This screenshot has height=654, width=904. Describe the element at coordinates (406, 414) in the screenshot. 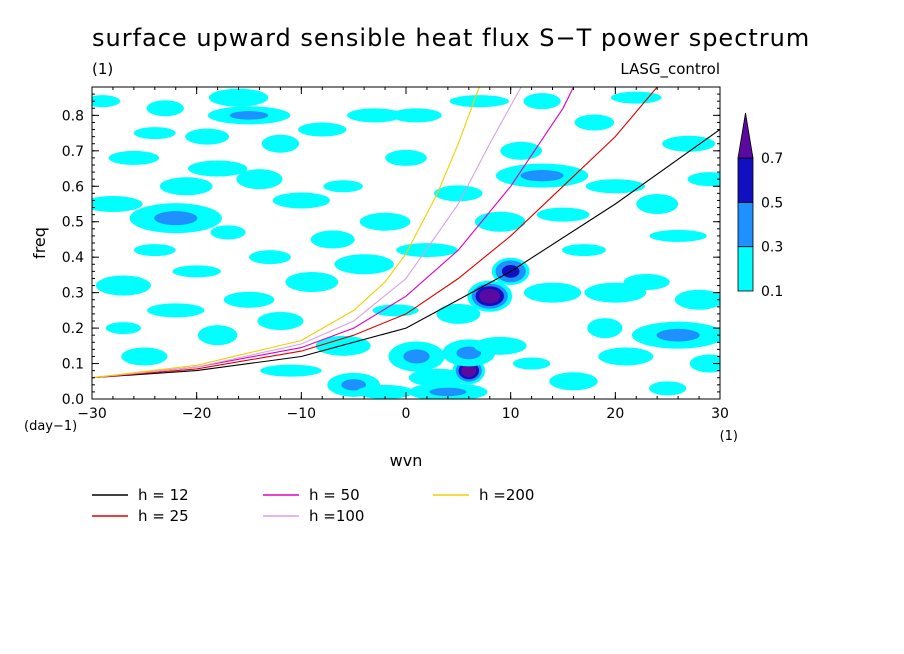

I see `x-tick-label: 0` at that location.